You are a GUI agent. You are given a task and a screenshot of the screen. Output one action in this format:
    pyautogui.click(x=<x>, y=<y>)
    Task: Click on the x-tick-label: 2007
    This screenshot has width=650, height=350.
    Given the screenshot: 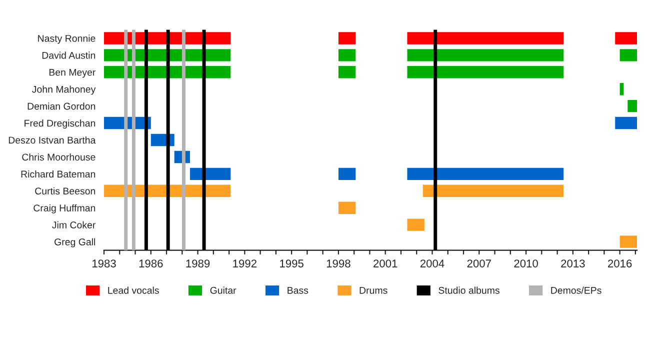 What is the action you would take?
    pyautogui.click(x=479, y=264)
    